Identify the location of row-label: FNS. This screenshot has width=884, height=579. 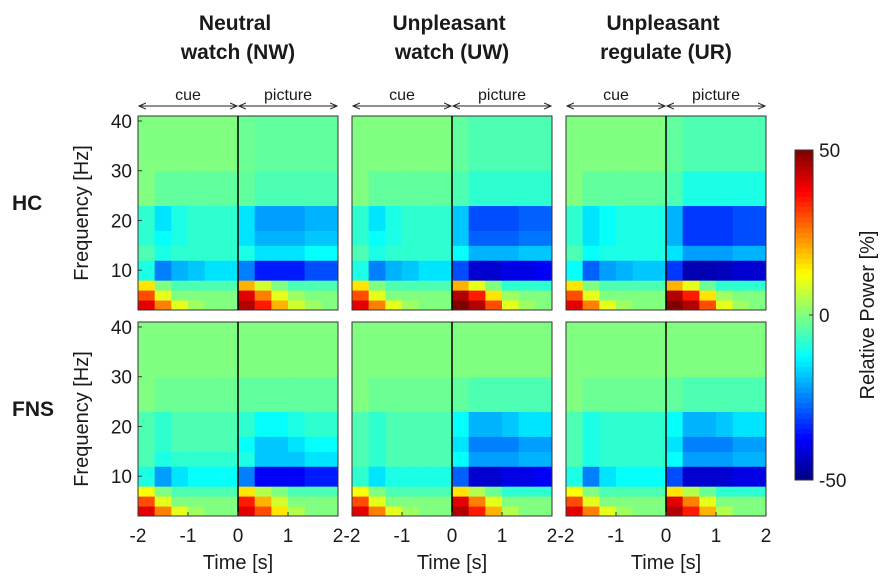
(33, 409).